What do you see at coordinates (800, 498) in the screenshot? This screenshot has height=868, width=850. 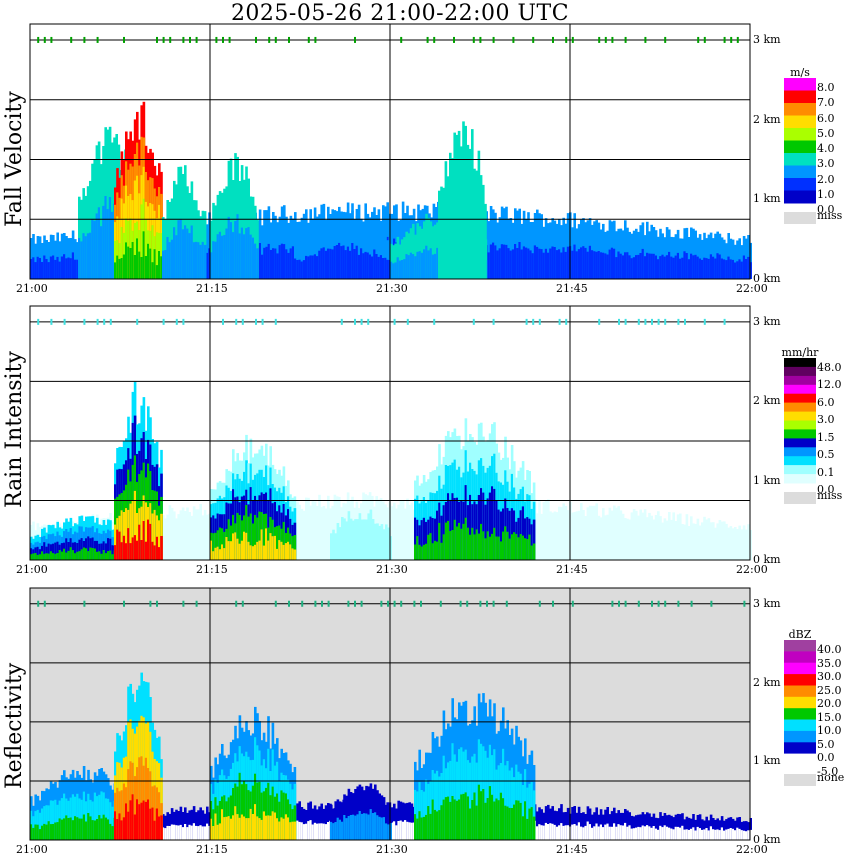 I see `colorbar-miss-swatch` at bounding box center [800, 498].